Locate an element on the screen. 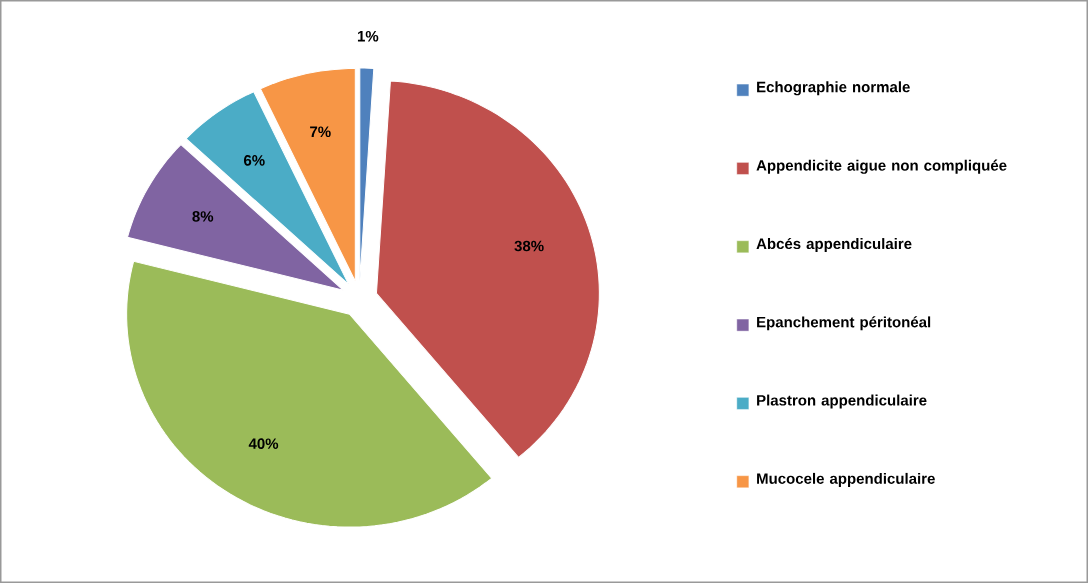 The image size is (1088, 583). legend-label: Plastron appendiculaire is located at coordinates (842, 401).